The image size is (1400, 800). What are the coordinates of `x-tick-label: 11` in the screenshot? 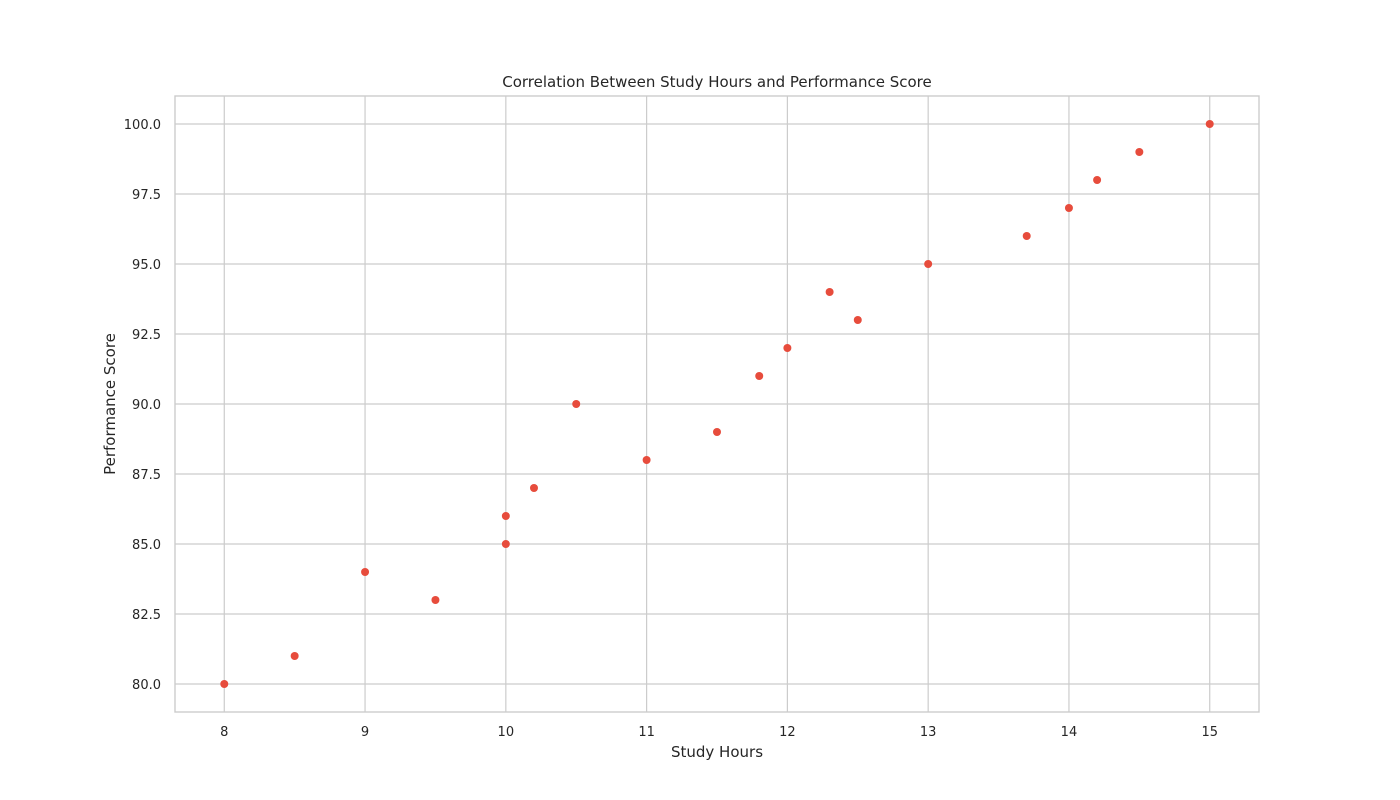 It's located at (646, 732).